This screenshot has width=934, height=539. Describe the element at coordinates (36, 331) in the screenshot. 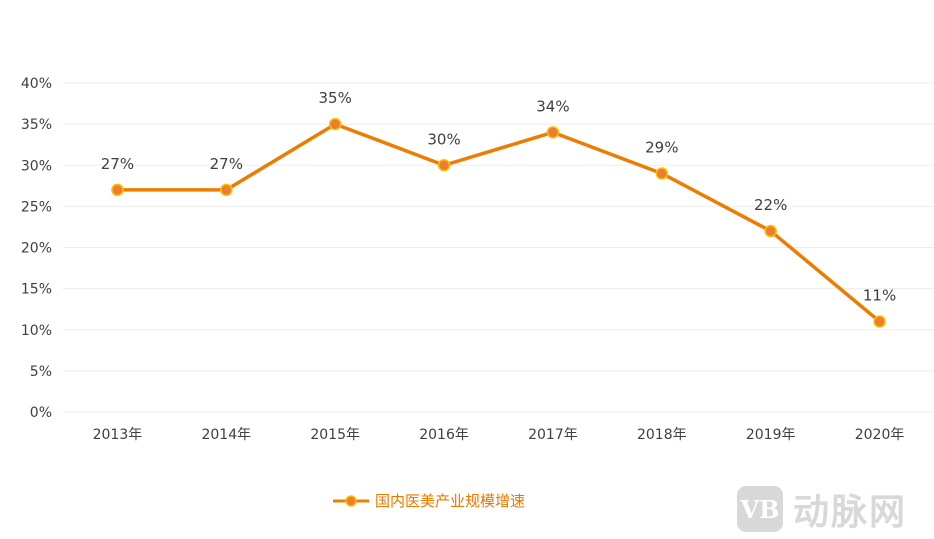

I see `y-tick-label: 10%` at that location.